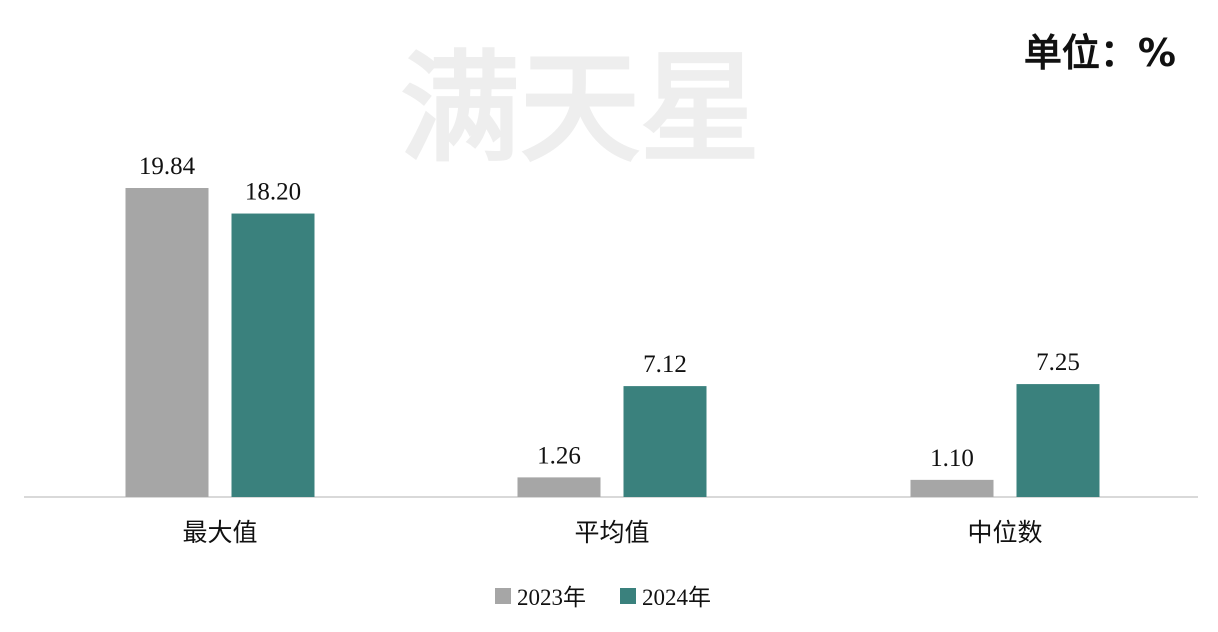 The image size is (1218, 632). I want to click on x-tick-label: 中位数, so click(1004, 532).